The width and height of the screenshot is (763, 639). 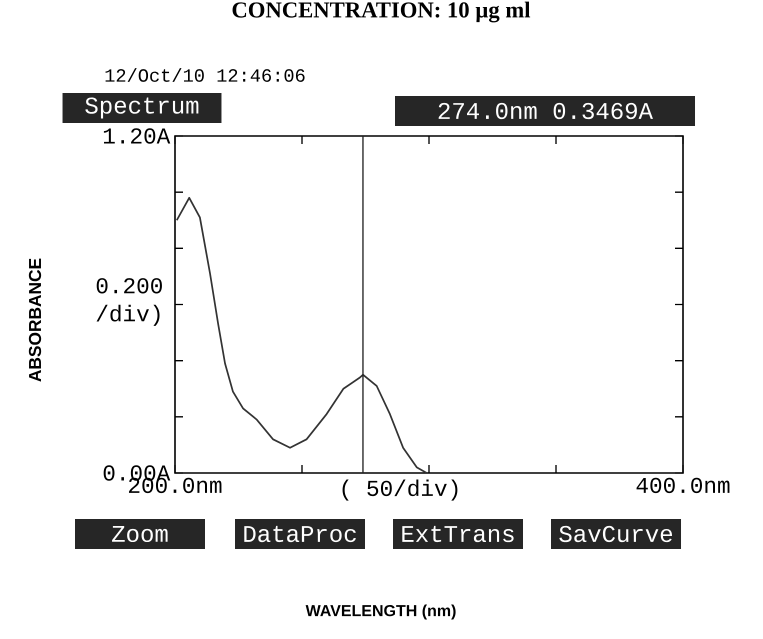 What do you see at coordinates (683, 486) in the screenshot?
I see `x-tick-label: 400.0nm` at bounding box center [683, 486].